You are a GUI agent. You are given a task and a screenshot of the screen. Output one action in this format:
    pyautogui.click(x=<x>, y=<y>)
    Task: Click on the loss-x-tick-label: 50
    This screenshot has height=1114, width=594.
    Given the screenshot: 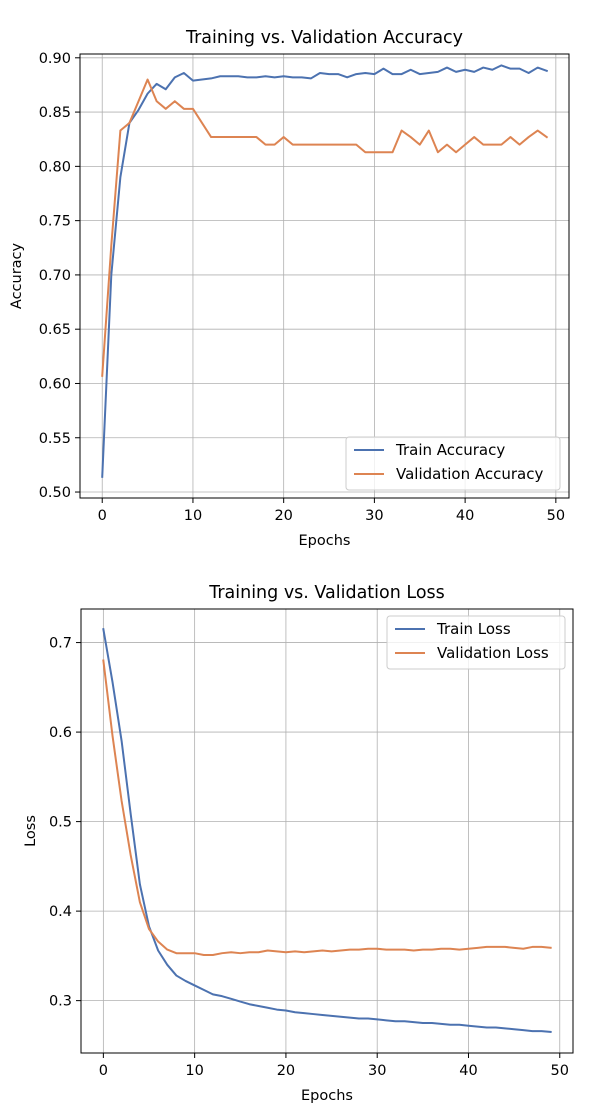 What is the action you would take?
    pyautogui.click(x=560, y=1071)
    